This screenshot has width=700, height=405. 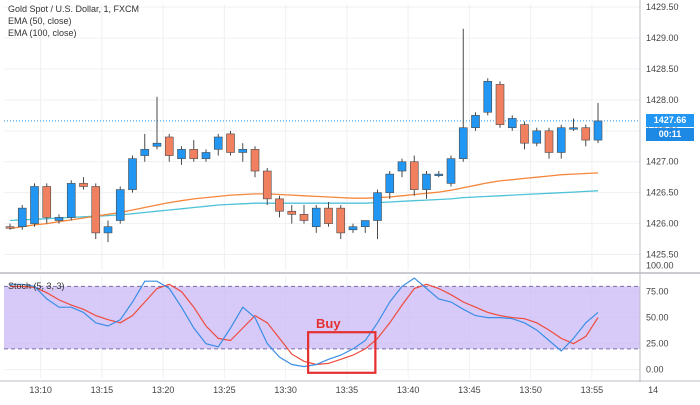 What do you see at coordinates (304, 206) in the screenshot?
I see `ema100-line` at bounding box center [304, 206].